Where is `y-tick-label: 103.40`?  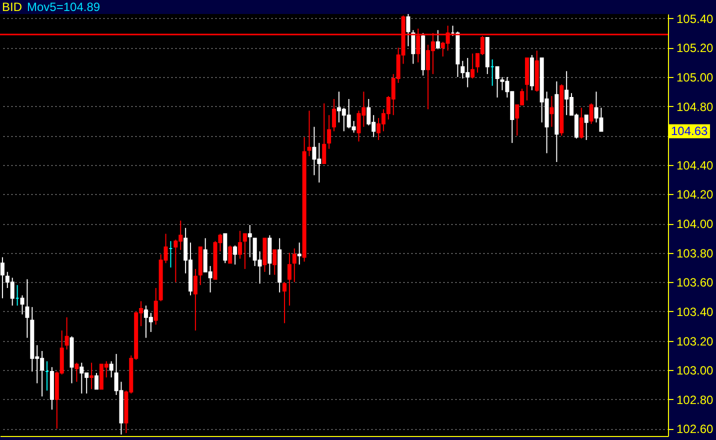 y-tick-label: 103.40 is located at coordinates (695, 311).